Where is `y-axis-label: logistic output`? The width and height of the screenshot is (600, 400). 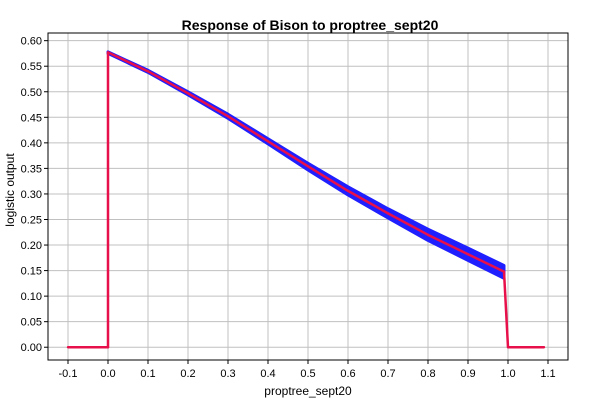
y-axis-label: logistic output is located at coordinates (10, 190).